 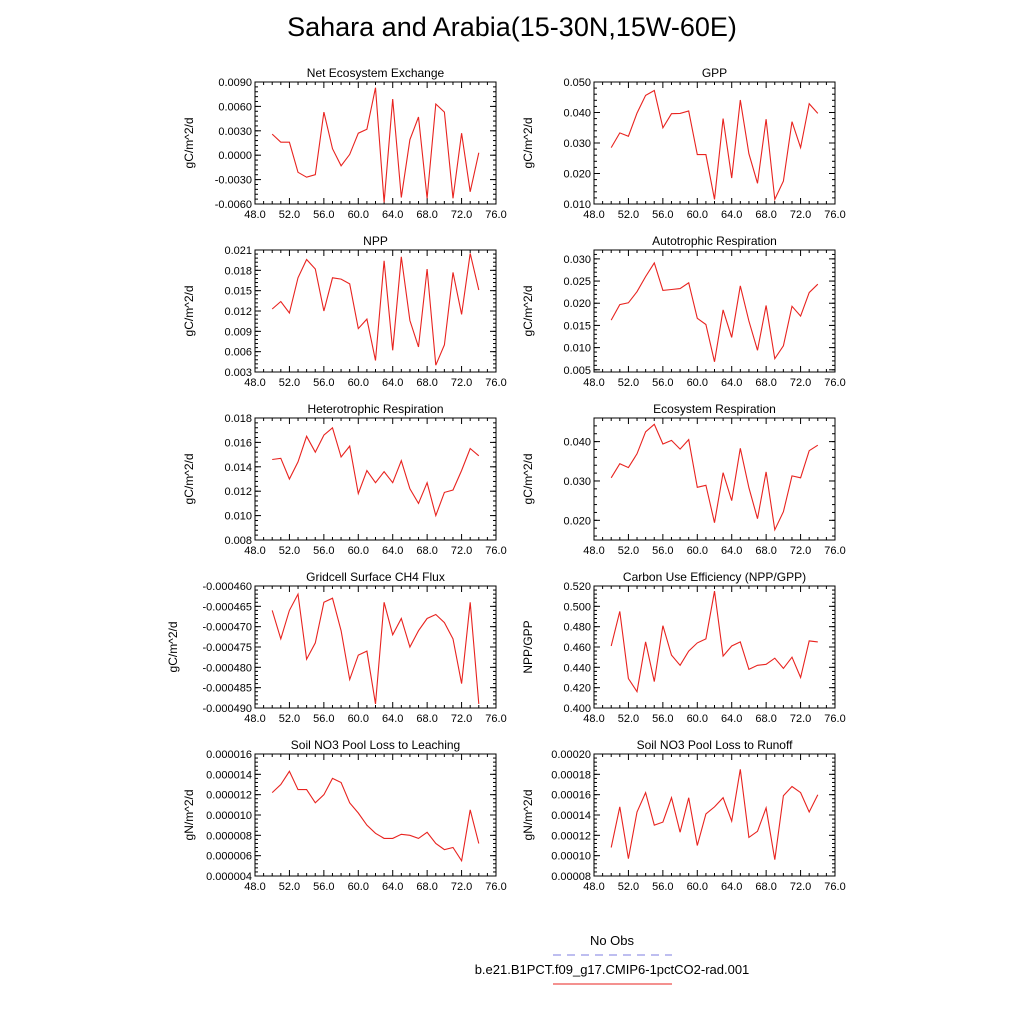 What do you see at coordinates (235, 156) in the screenshot?
I see `y-tick-label: 0.0000` at bounding box center [235, 156].